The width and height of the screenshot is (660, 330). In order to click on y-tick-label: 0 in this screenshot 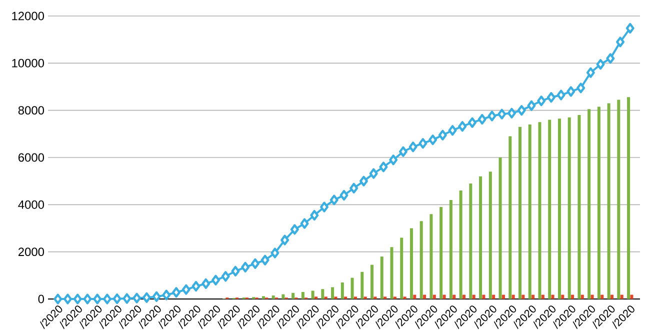, I will do `click(41, 299)`.